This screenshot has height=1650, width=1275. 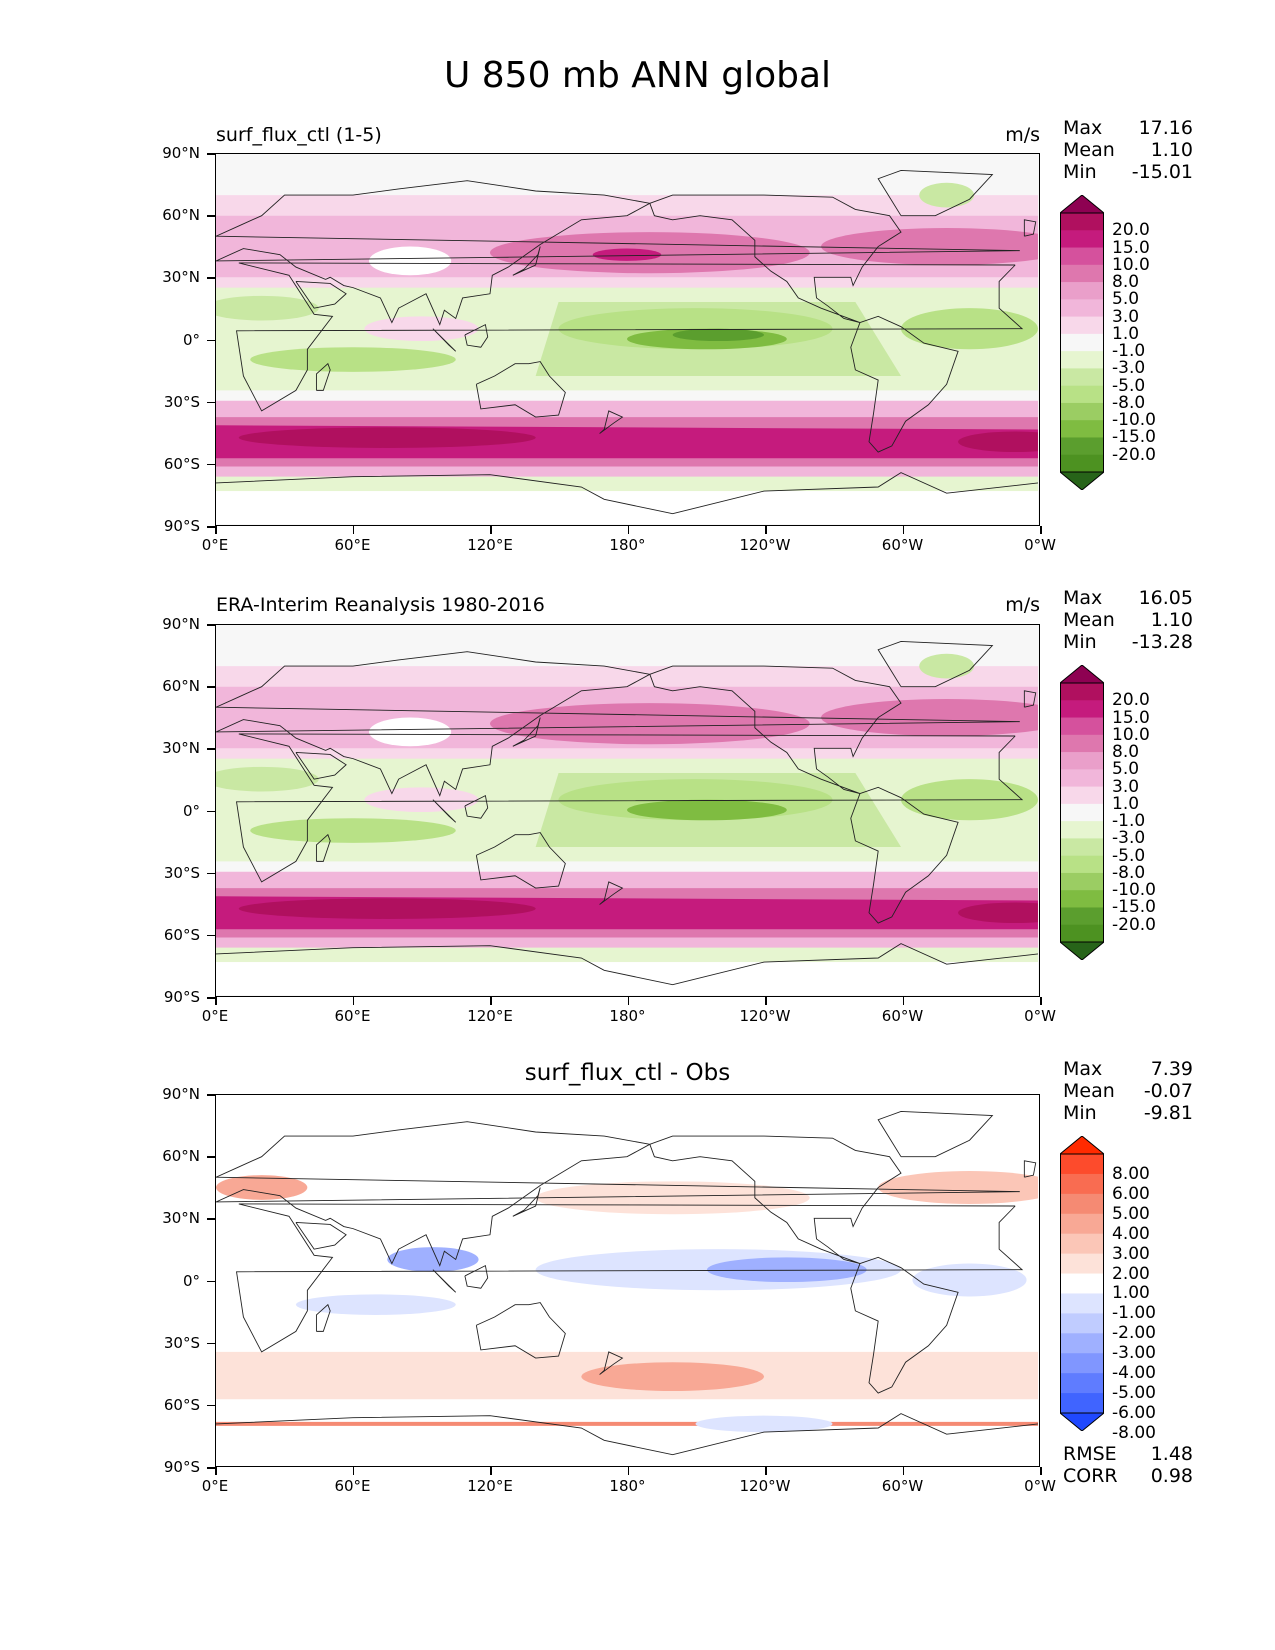 What do you see at coordinates (1128, 150) in the screenshot?
I see `stats-block: Max 17.16 Mean 1.10 Min -15.01` at bounding box center [1128, 150].